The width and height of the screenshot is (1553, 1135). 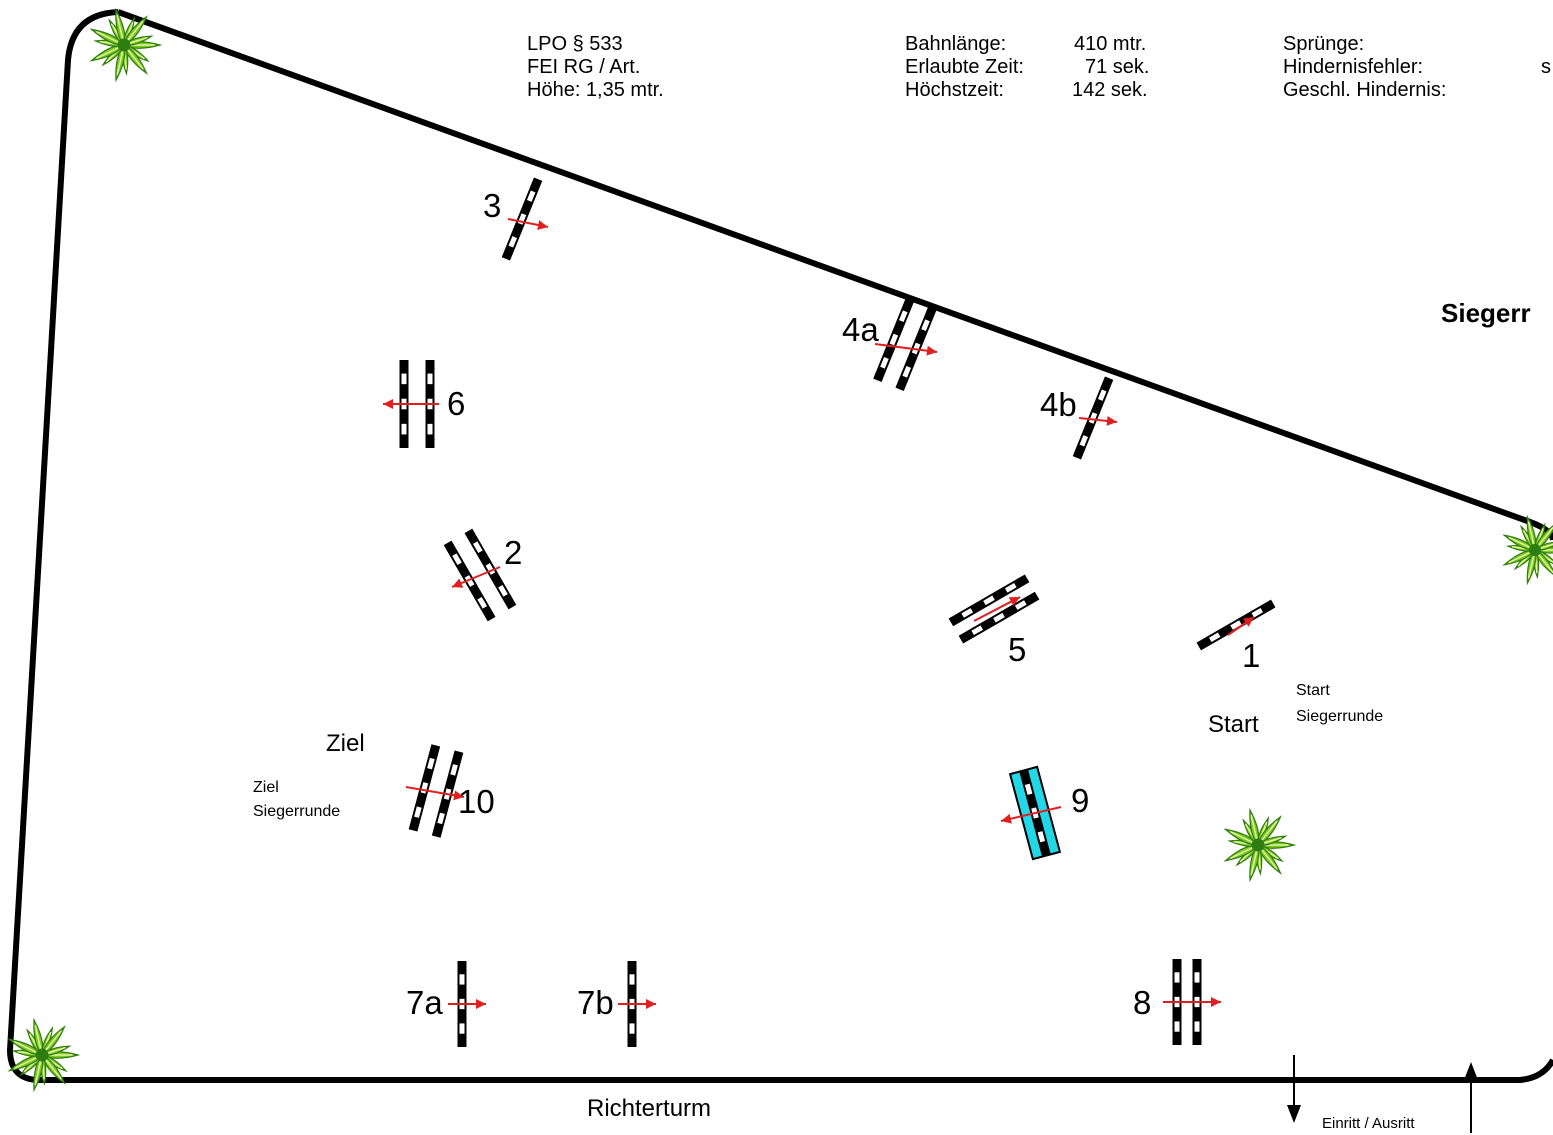 I want to click on obstacle-4a, so click(x=905, y=344).